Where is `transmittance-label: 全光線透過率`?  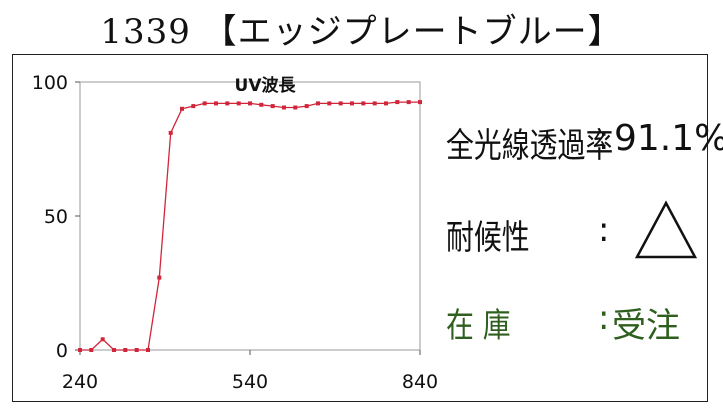 transmittance-label: 全光線透過率 is located at coordinates (530, 146).